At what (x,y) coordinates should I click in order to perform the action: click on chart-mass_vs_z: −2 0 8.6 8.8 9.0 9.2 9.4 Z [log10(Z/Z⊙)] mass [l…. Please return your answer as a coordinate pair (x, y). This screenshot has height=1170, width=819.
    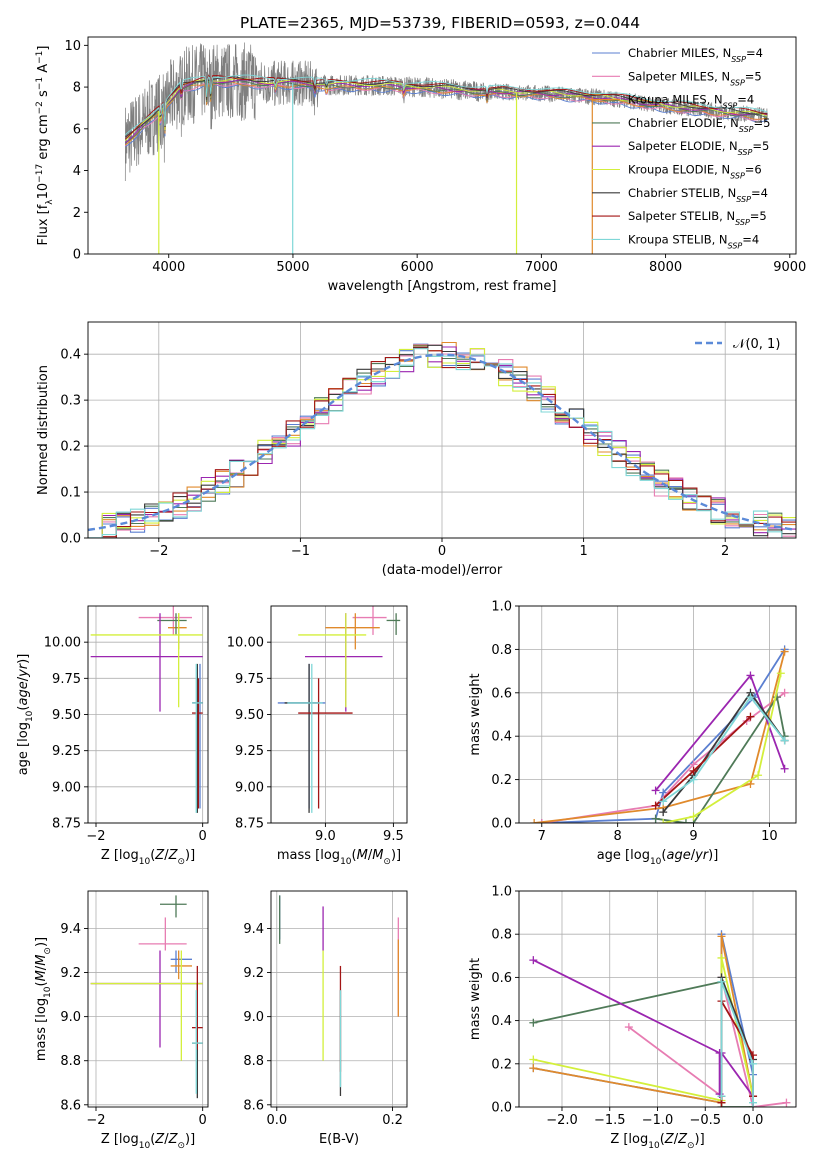
    Looking at the image, I should click on (121, 1020).